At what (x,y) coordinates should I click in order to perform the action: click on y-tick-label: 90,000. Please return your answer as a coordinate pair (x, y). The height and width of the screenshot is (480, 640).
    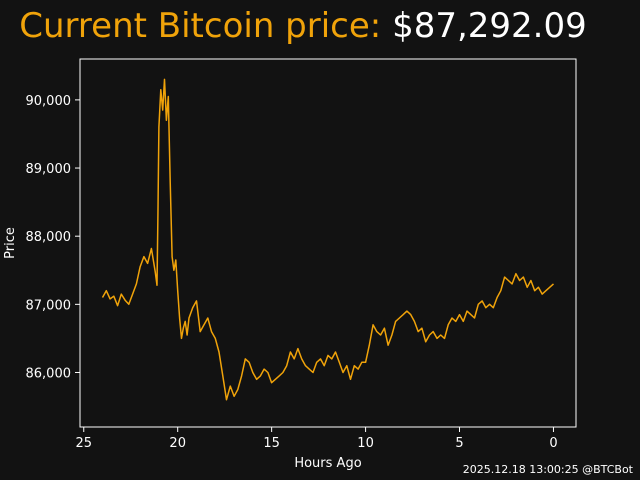
    Looking at the image, I should click on (49, 101).